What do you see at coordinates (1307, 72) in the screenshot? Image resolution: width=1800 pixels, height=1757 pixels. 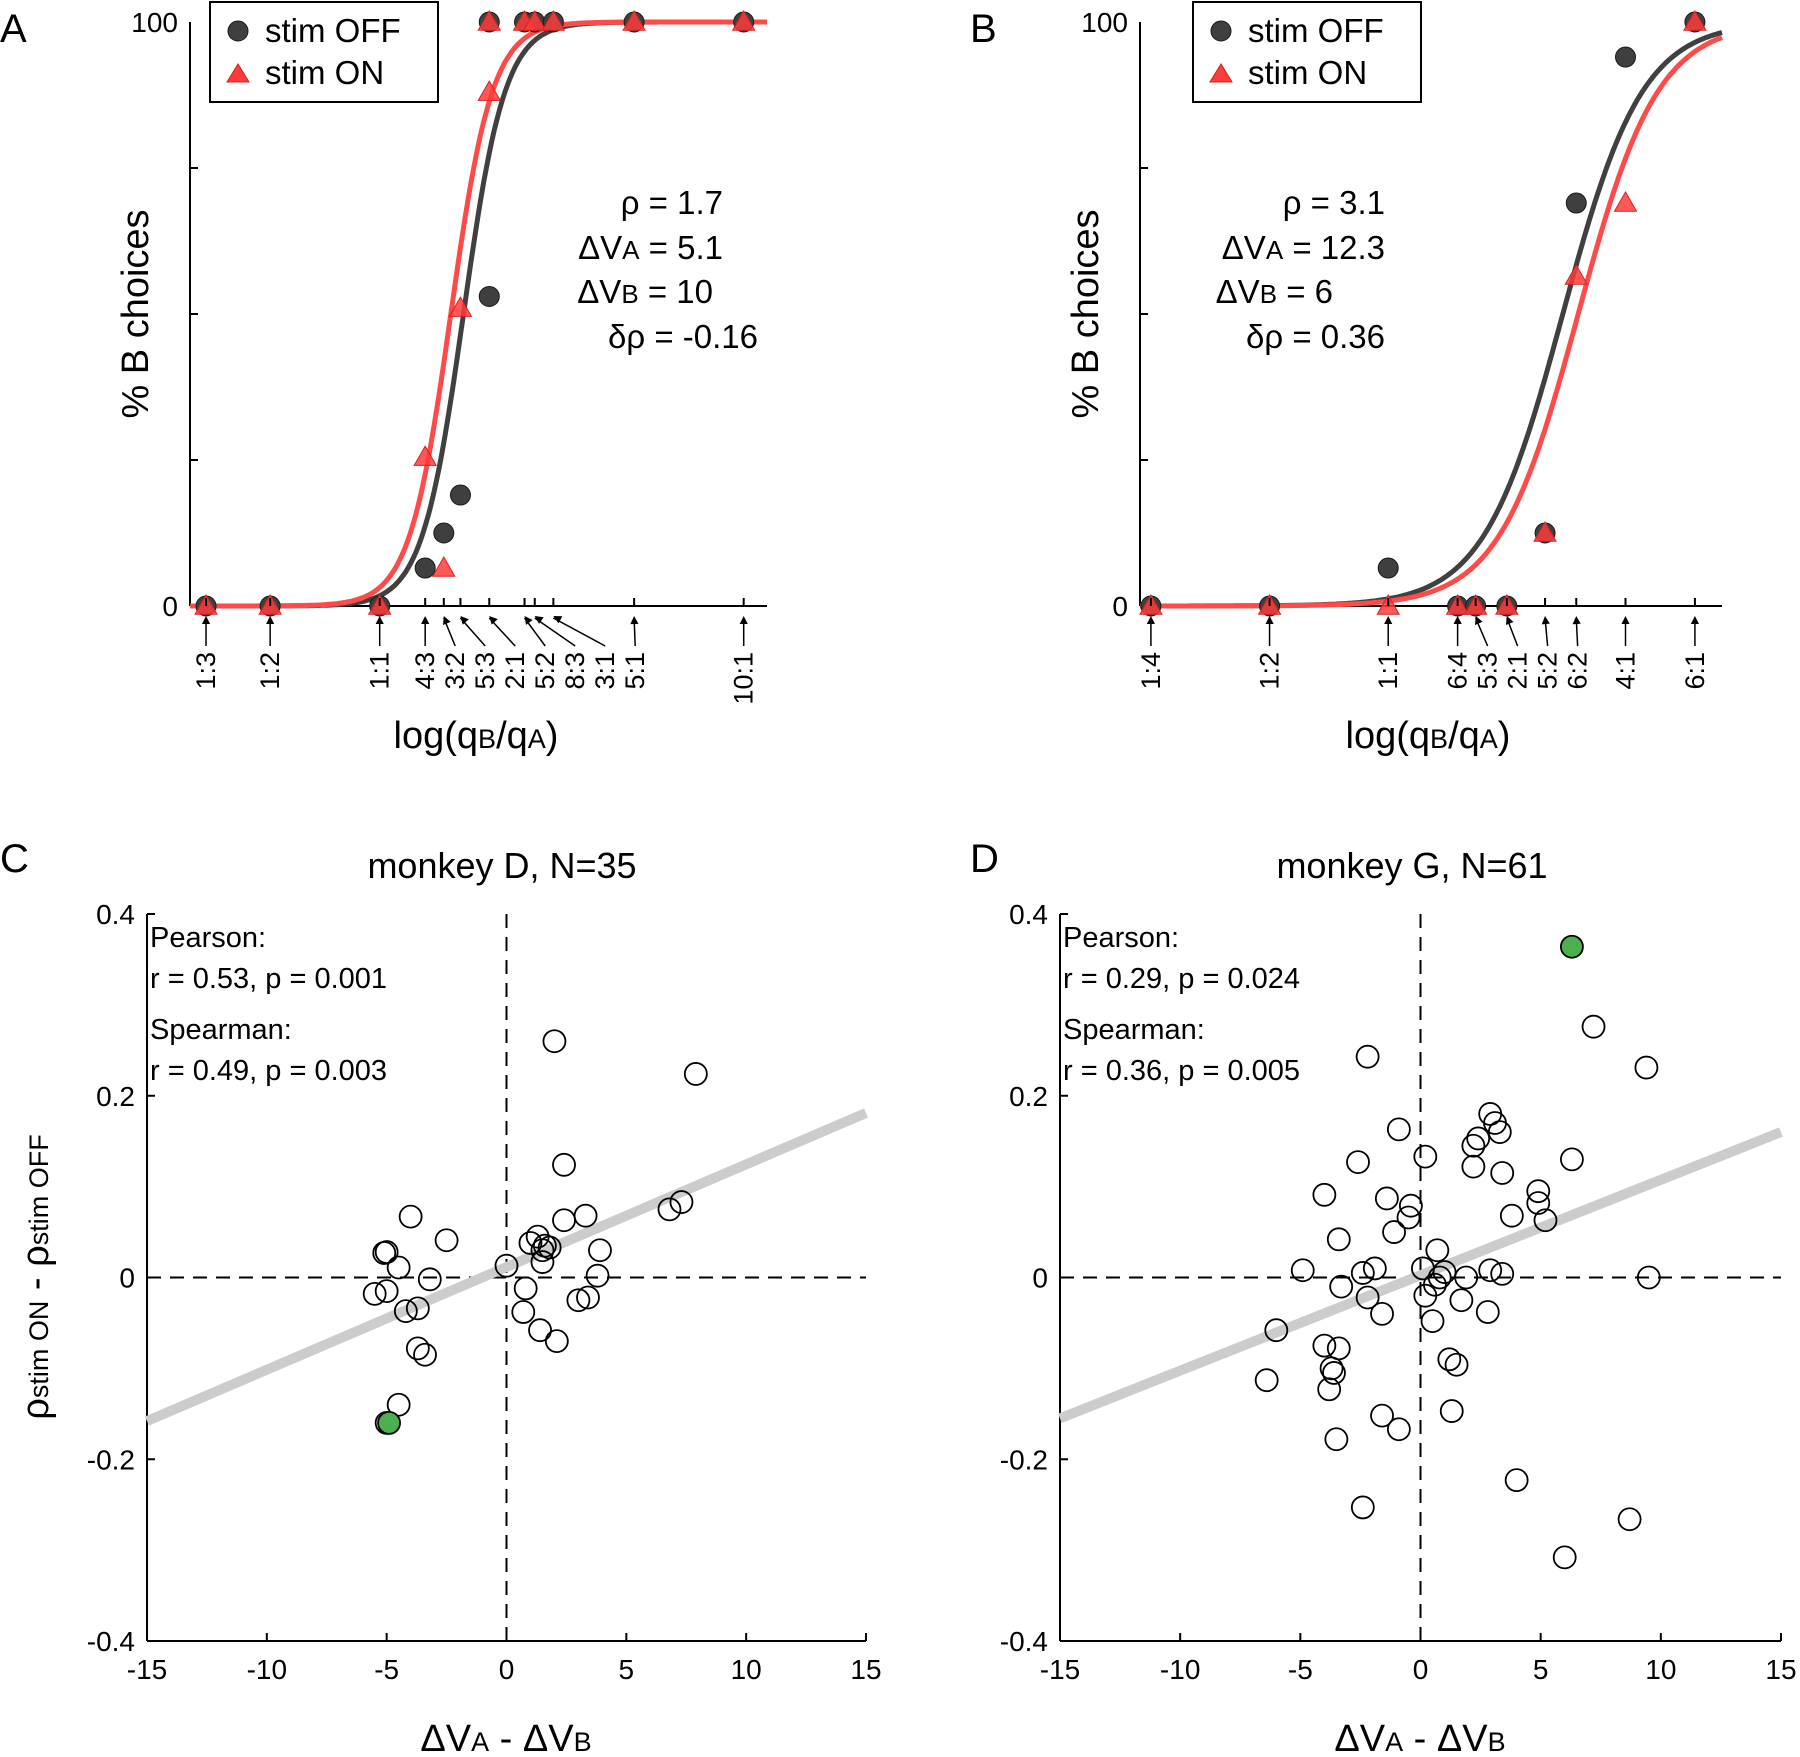 I see `panel-b-legend-on-label: stim ON` at bounding box center [1307, 72].